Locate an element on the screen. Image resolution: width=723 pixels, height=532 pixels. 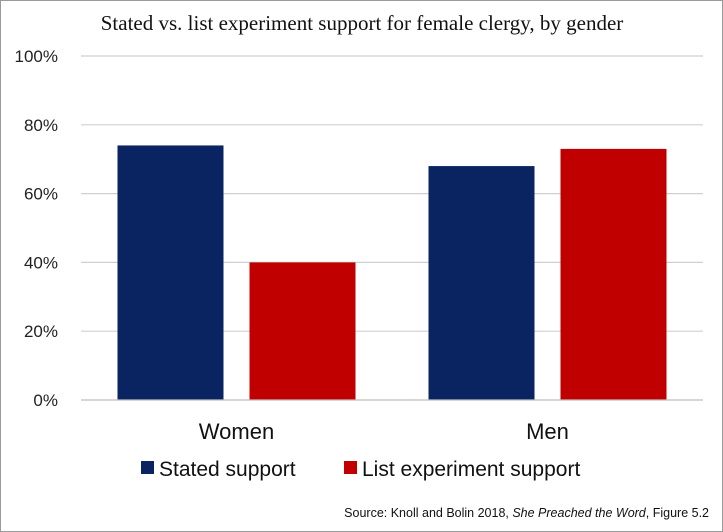
y-tick-label: 0% is located at coordinates (45, 400).